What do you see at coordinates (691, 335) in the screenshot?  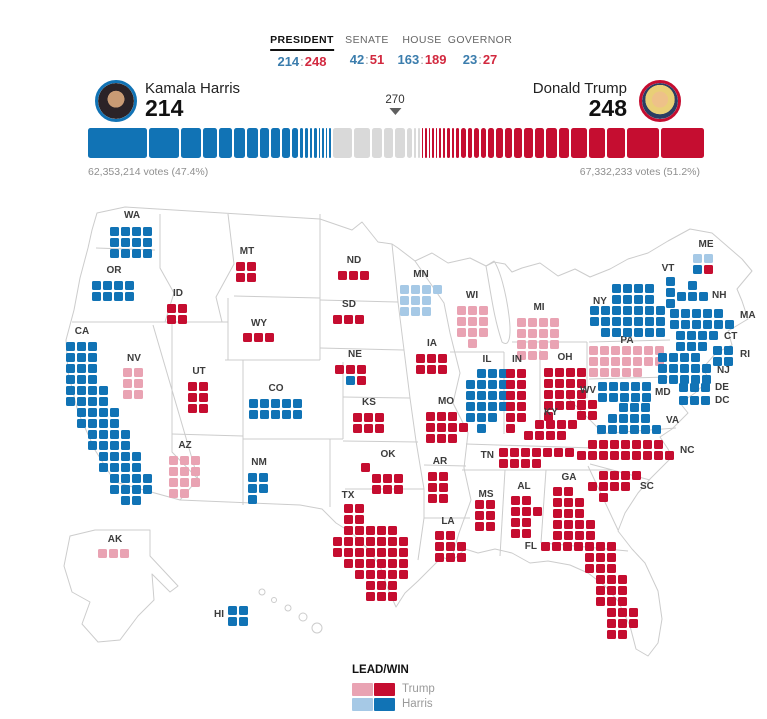 I see `ev-square-ct` at bounding box center [691, 335].